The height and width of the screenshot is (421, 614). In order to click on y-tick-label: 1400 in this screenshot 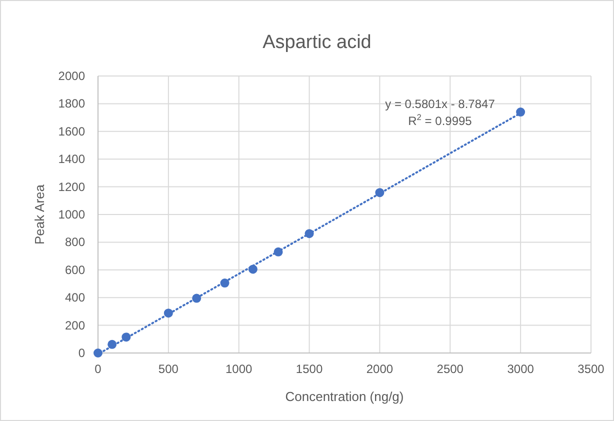, I will do `click(72, 159)`.